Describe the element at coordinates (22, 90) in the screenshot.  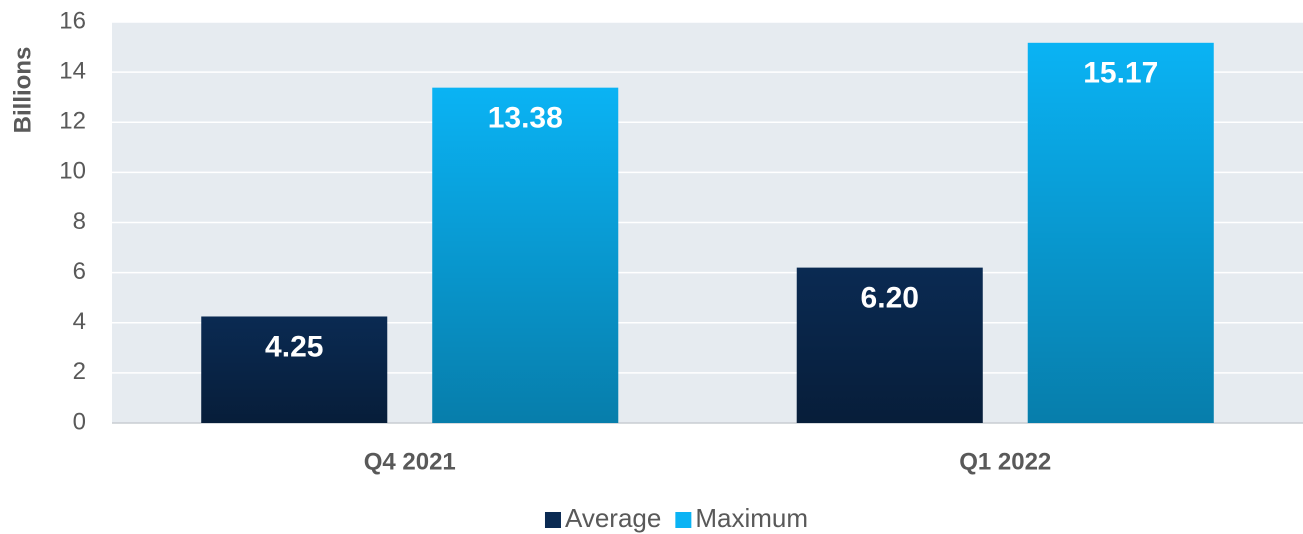
I see `y-axis-label: Billions` at that location.